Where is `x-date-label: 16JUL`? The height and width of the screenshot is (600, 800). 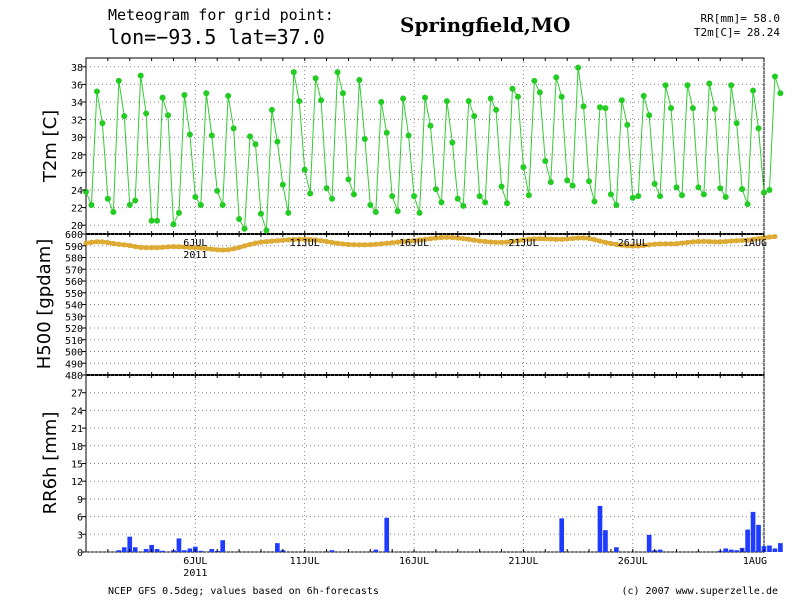
x-date-label: 16JUL is located at coordinates (414, 561).